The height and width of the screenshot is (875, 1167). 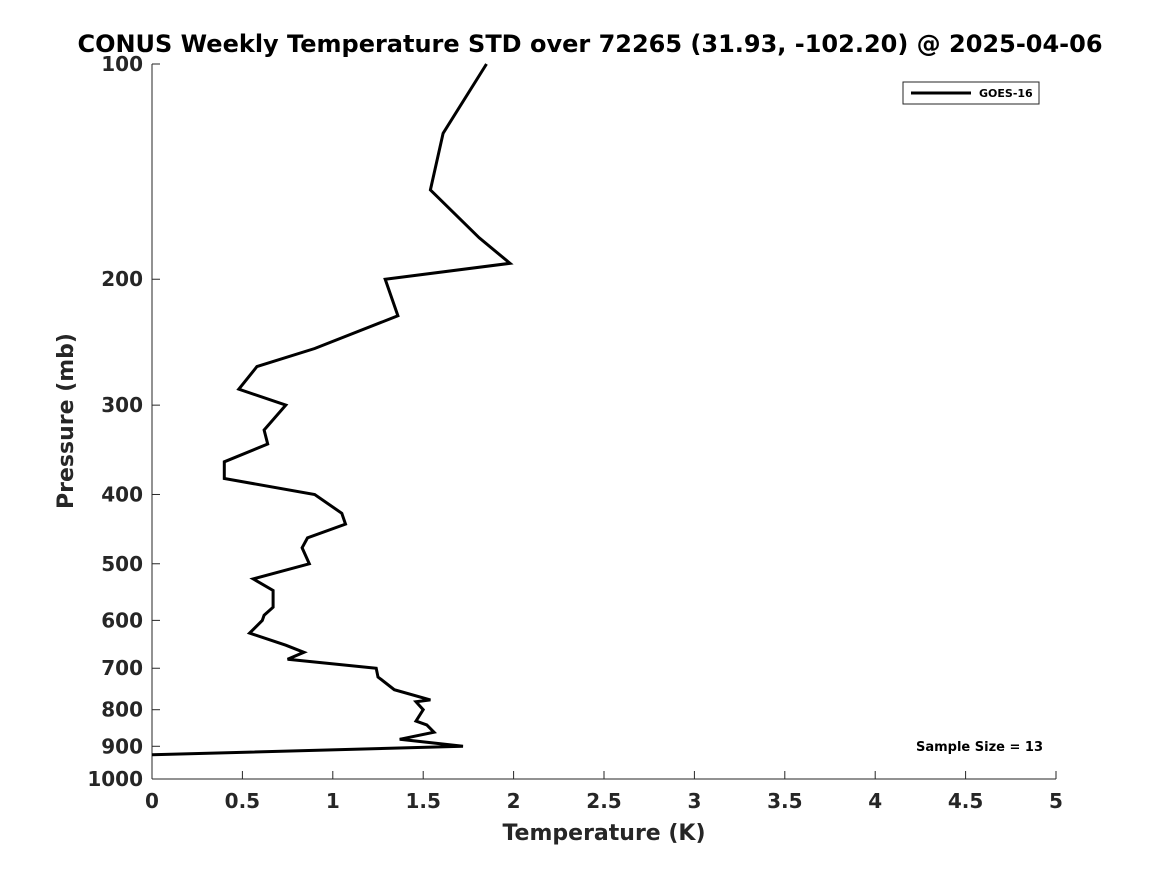 I want to click on x-tick-label: 3.5, so click(x=784, y=801).